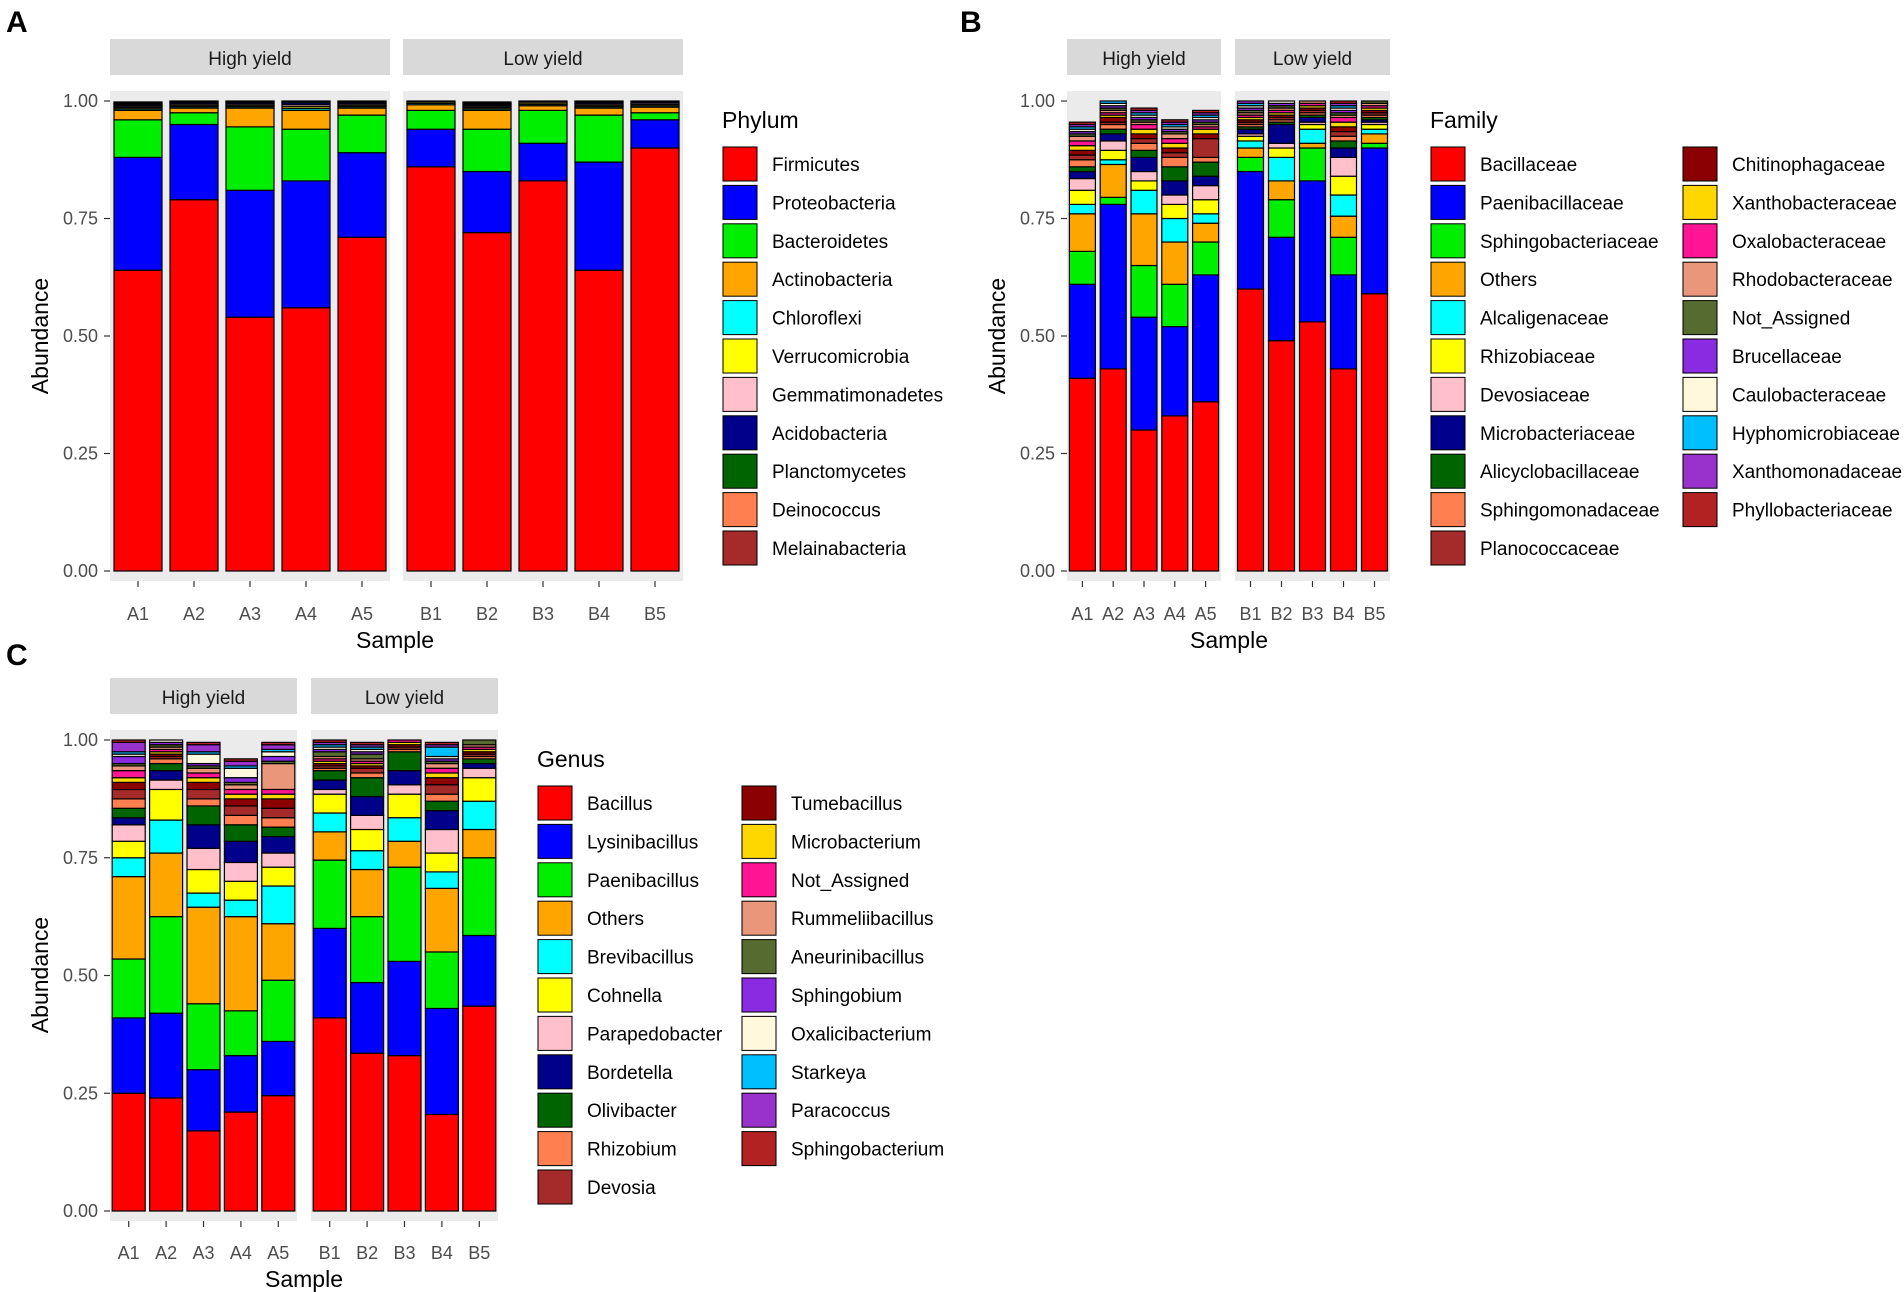  Describe the element at coordinates (1374, 126) in the screenshot. I see `panel-b-bar-b5-rhizobiaceae` at that location.